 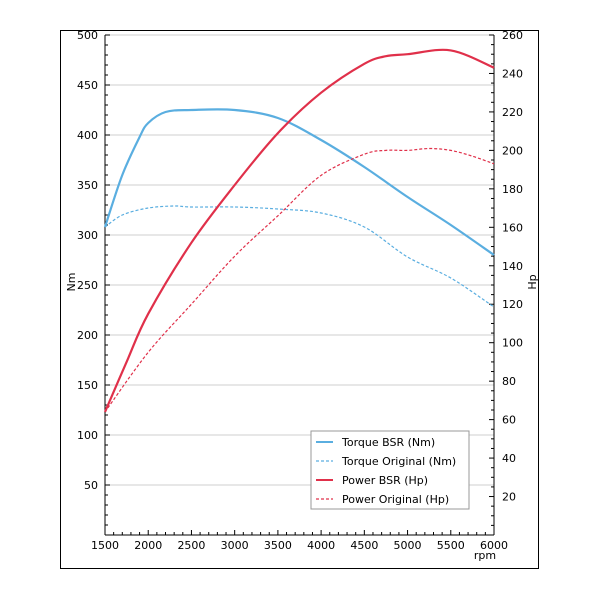 What do you see at coordinates (385, 480) in the screenshot?
I see `legend-label-2: Power BSR (Hp)` at bounding box center [385, 480].